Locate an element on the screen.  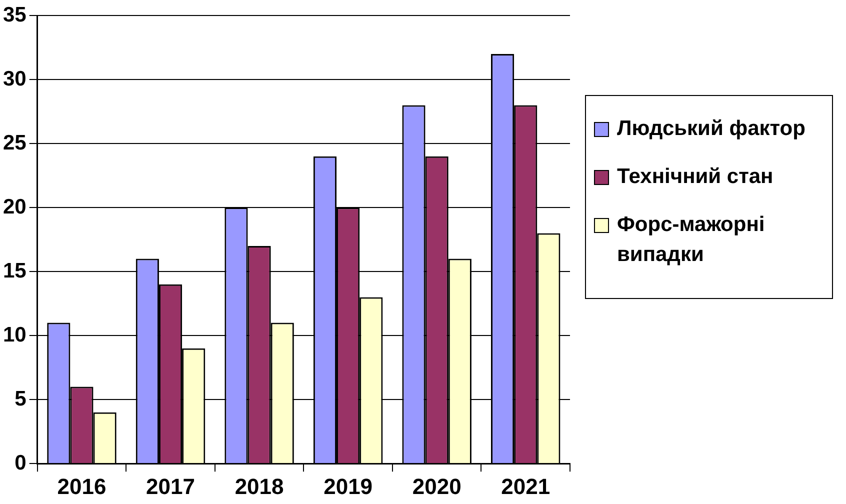
x-tick-label: 2017 is located at coordinates (170, 486).